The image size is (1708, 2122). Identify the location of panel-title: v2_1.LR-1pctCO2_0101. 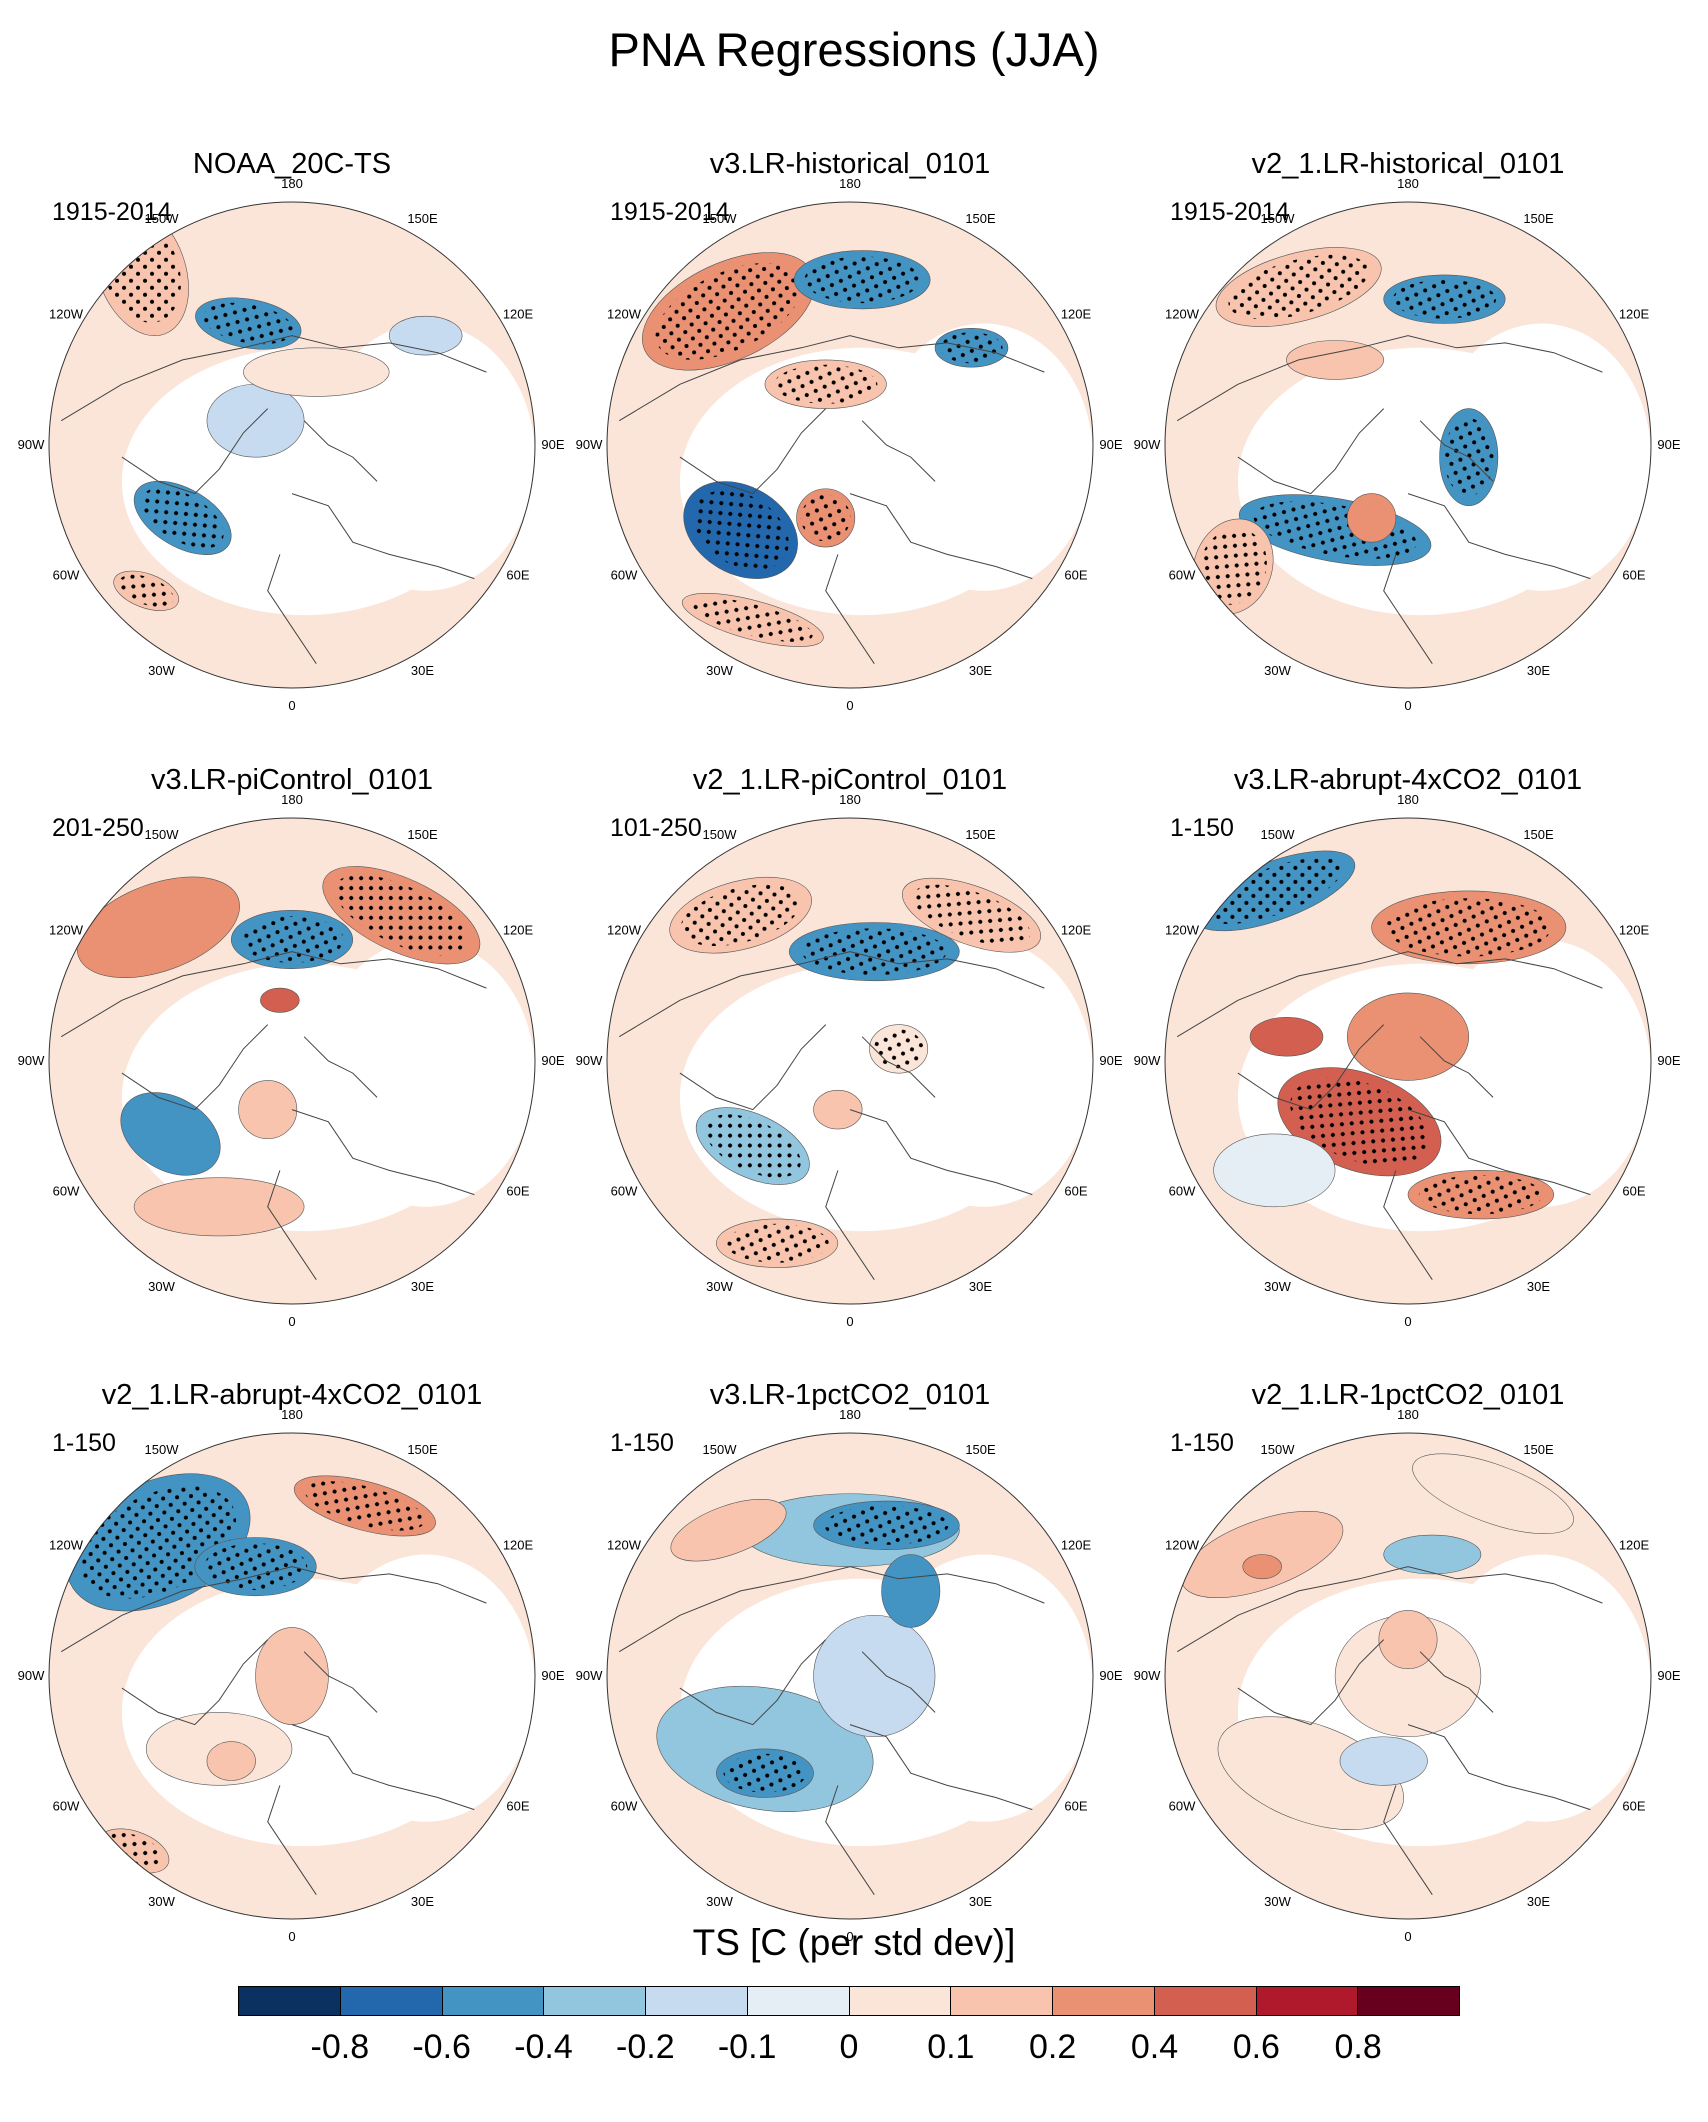
(1408, 1395).